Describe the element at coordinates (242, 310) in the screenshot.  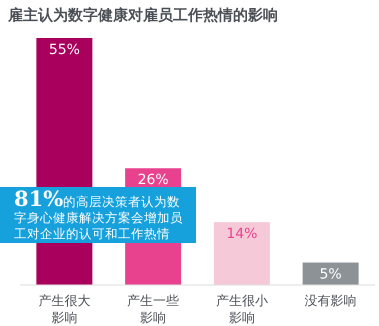
I see `x-tick-label: 产生很小影响` at that location.